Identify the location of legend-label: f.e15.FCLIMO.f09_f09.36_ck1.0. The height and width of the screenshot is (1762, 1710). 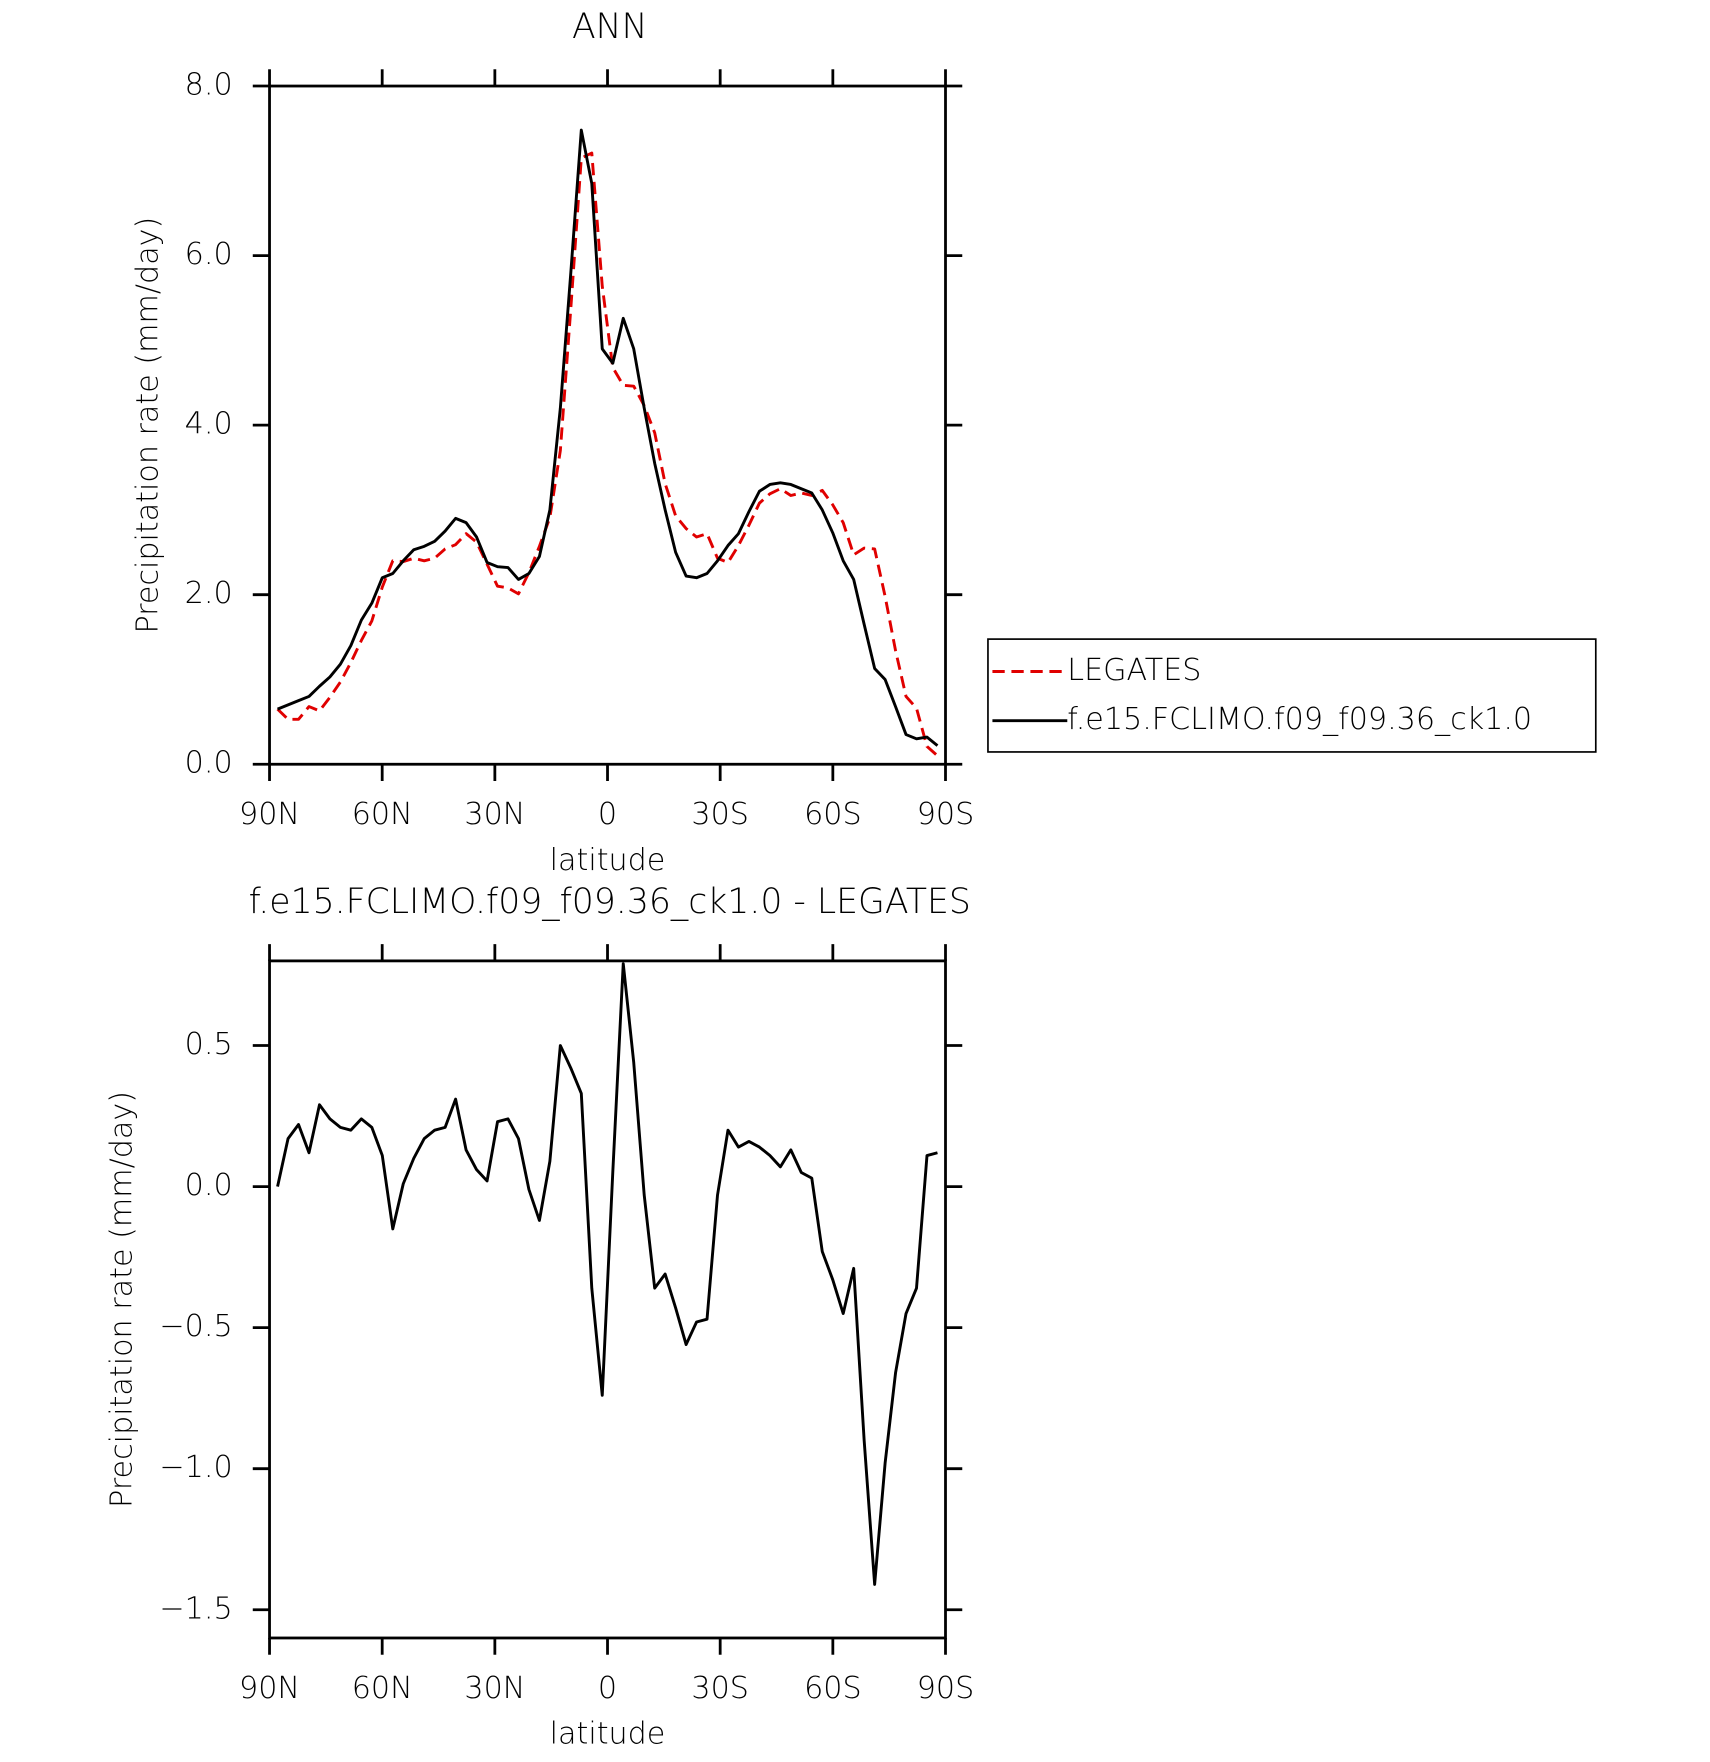
(1299, 719).